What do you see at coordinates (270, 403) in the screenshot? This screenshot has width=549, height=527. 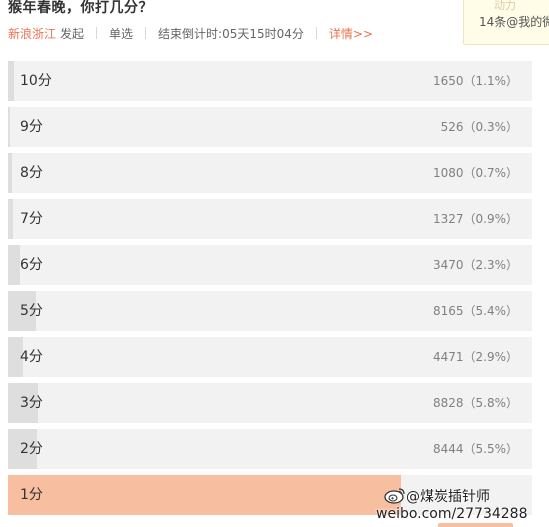 I see `poll-option: 3分 8828（5.8%）` at bounding box center [270, 403].